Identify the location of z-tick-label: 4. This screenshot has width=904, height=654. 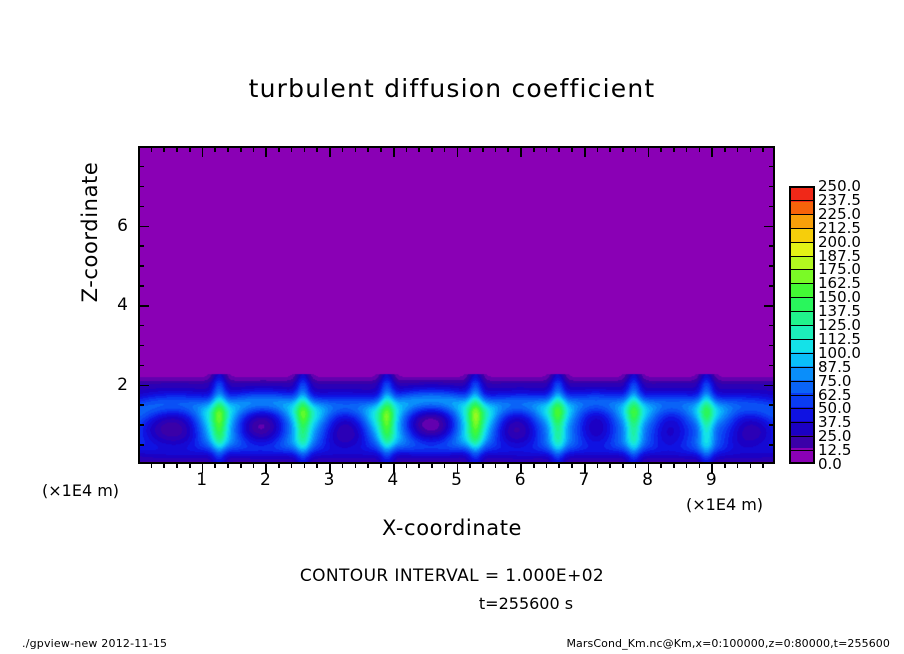
(122, 305).